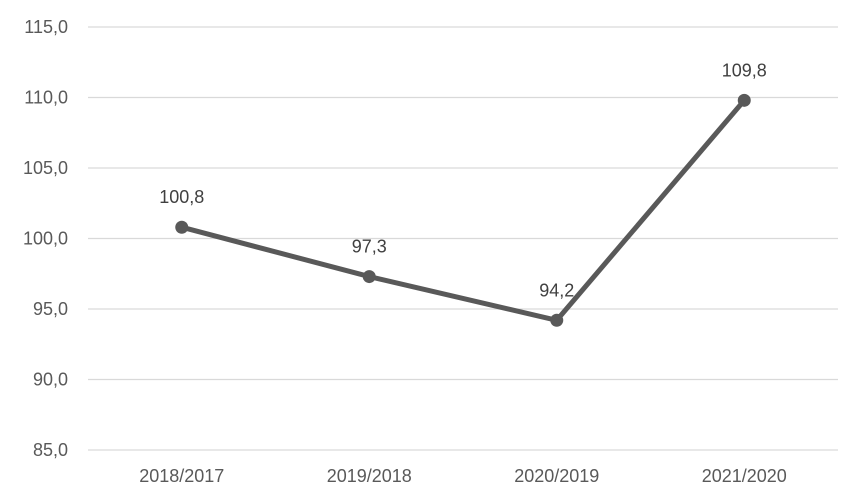 The width and height of the screenshot is (844, 491). I want to click on data-label: 97,3, so click(369, 247).